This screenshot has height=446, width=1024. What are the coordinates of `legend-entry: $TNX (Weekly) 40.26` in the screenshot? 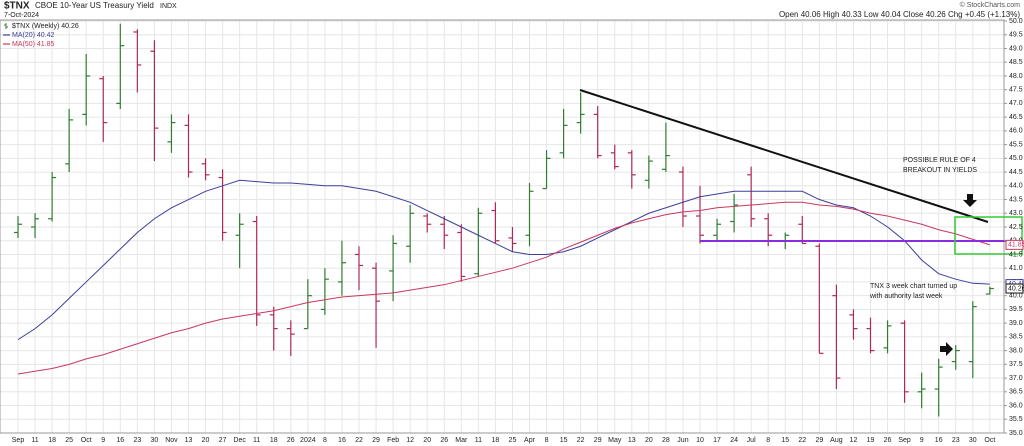 It's located at (45, 26).